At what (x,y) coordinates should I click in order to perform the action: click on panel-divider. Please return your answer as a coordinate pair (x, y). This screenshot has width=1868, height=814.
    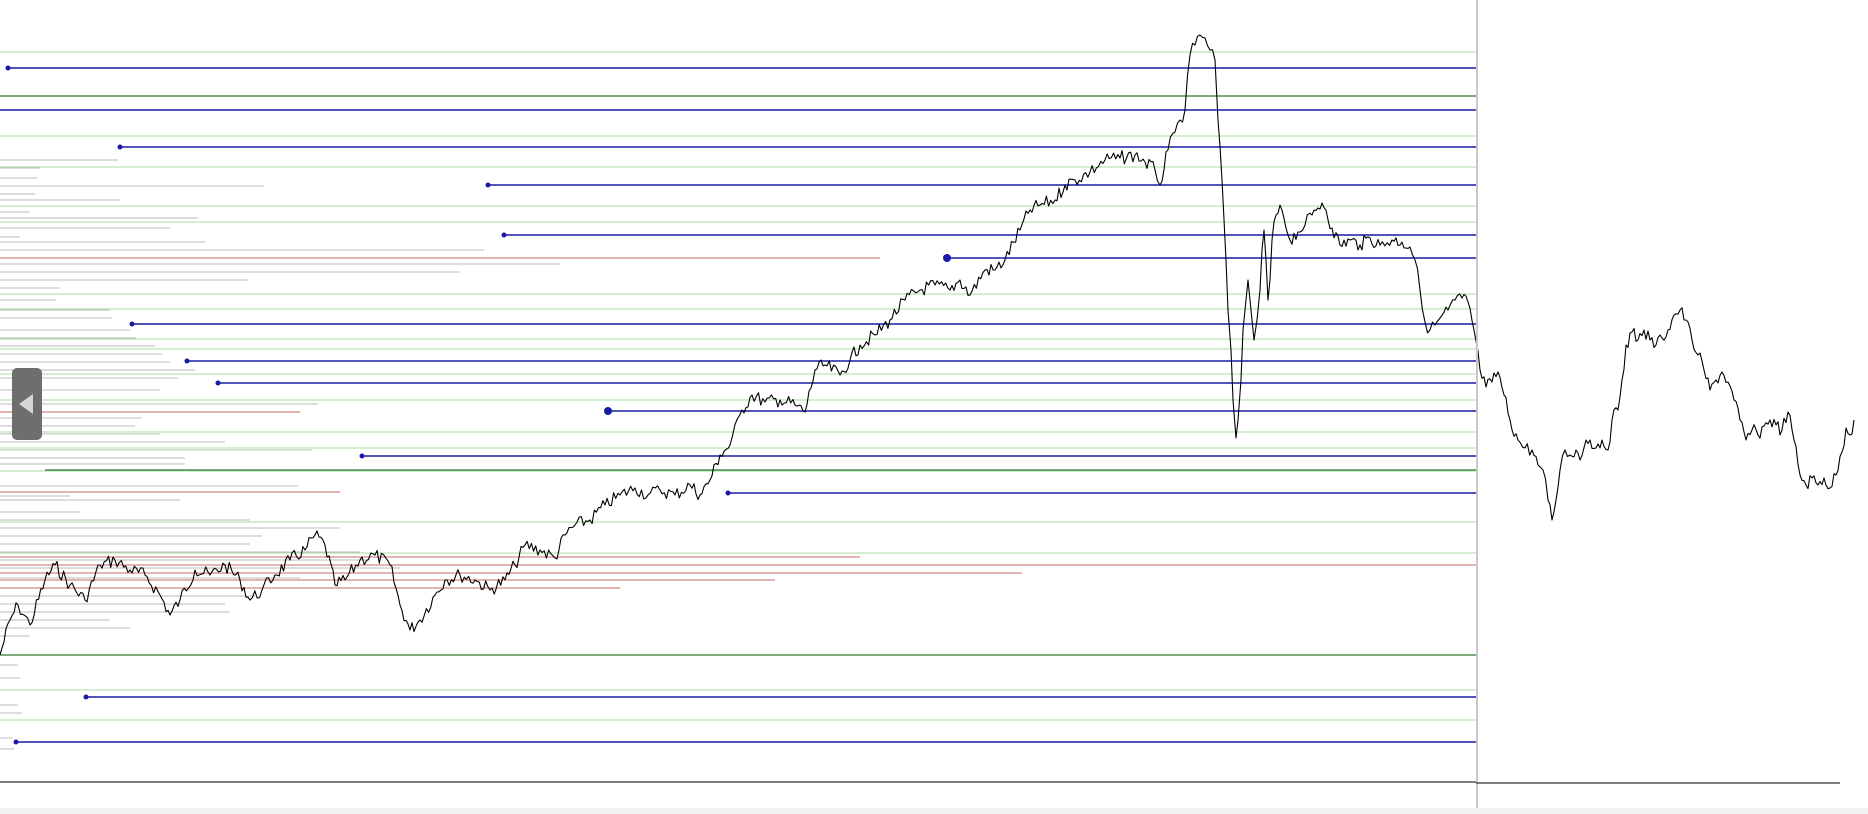
    Looking at the image, I should click on (1477, 407).